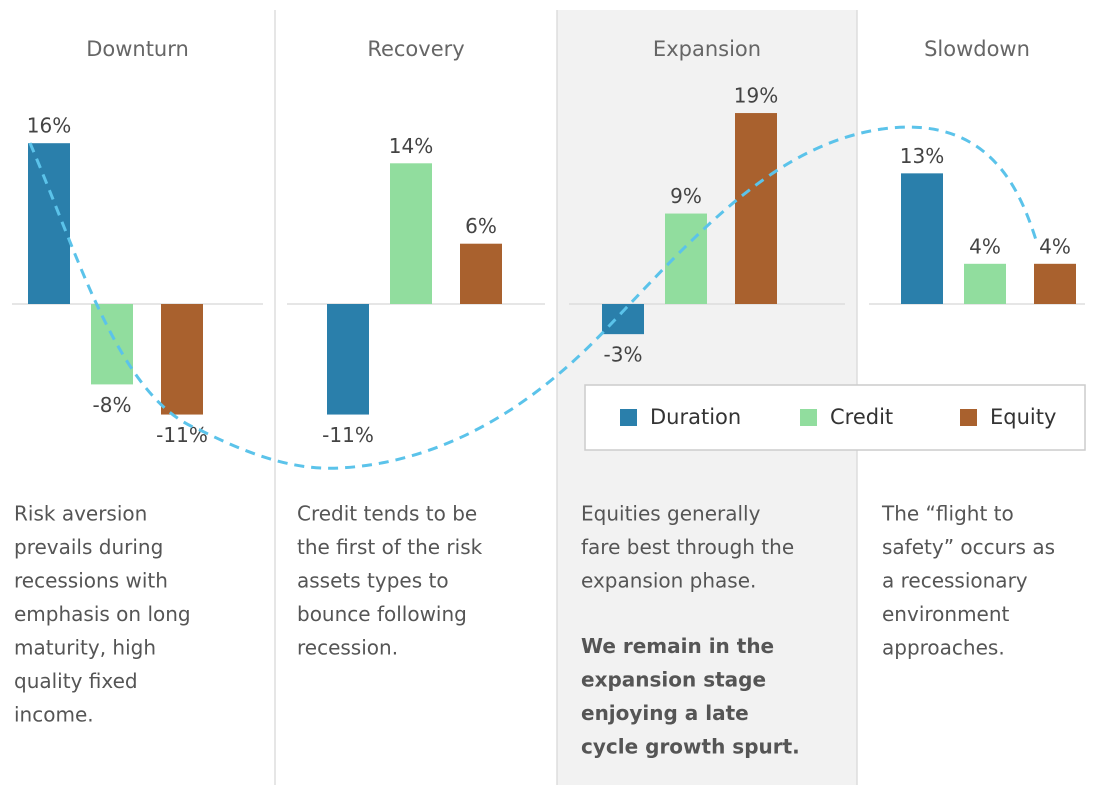 This screenshot has height=785, width=1097. Describe the element at coordinates (76, 681) in the screenshot. I see `description-line: quality fixed` at that location.